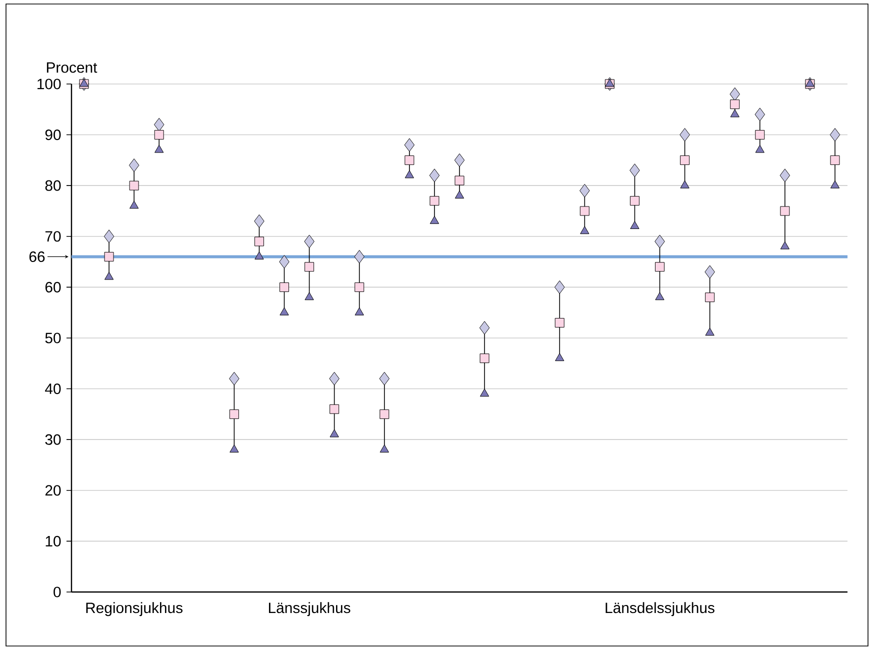 The width and height of the screenshot is (874, 652). What do you see at coordinates (57, 592) in the screenshot?
I see `y-tick-label: 0` at bounding box center [57, 592].